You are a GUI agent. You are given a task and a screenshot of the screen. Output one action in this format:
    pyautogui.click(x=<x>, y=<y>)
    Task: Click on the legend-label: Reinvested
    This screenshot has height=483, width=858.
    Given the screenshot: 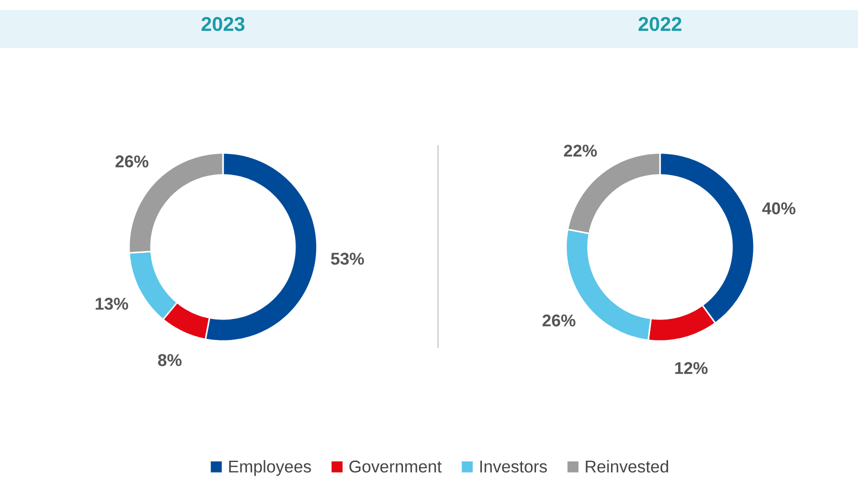 What is the action you would take?
    pyautogui.click(x=627, y=466)
    